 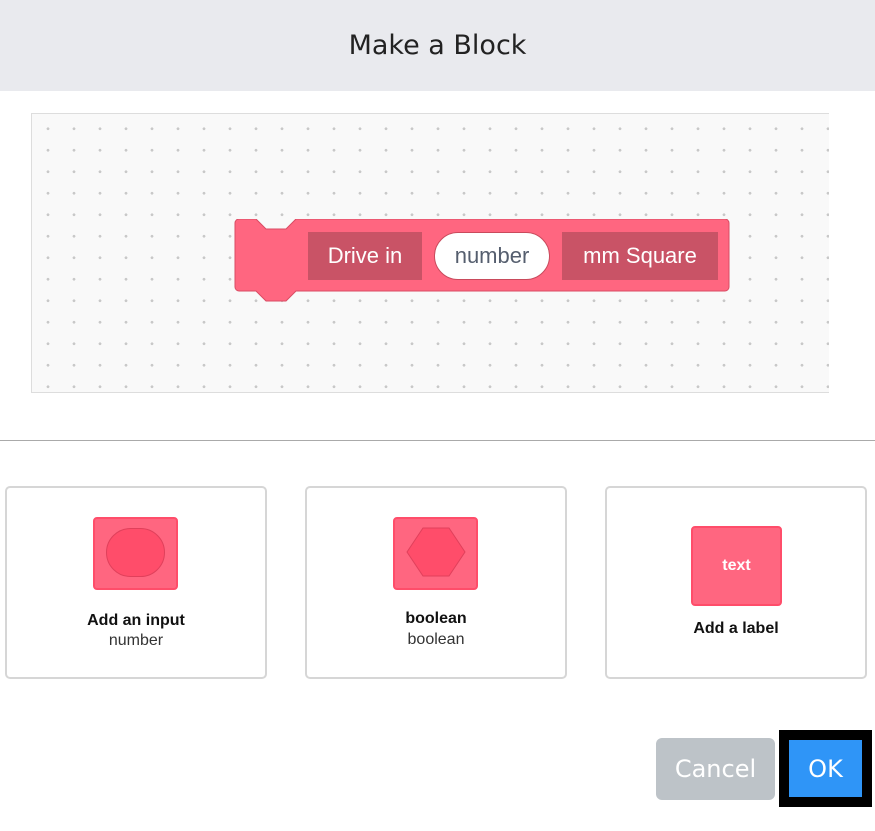 I want to click on block-label-mm-square: mm Square, so click(x=640, y=256).